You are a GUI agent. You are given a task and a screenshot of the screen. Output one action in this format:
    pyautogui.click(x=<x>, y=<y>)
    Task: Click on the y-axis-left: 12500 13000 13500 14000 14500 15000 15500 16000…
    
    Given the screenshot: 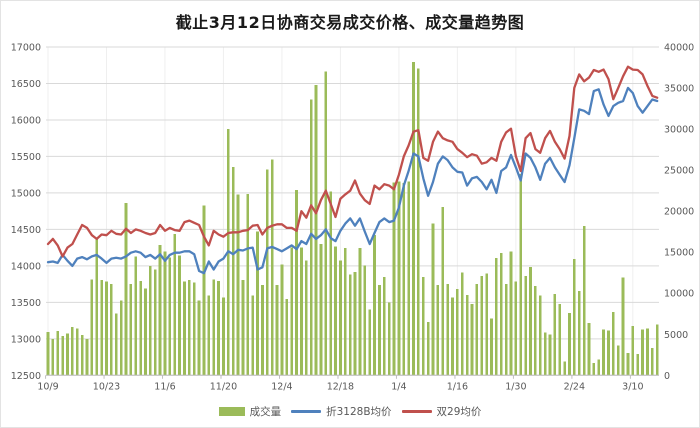 What is the action you would take?
    pyautogui.click(x=26, y=212)
    